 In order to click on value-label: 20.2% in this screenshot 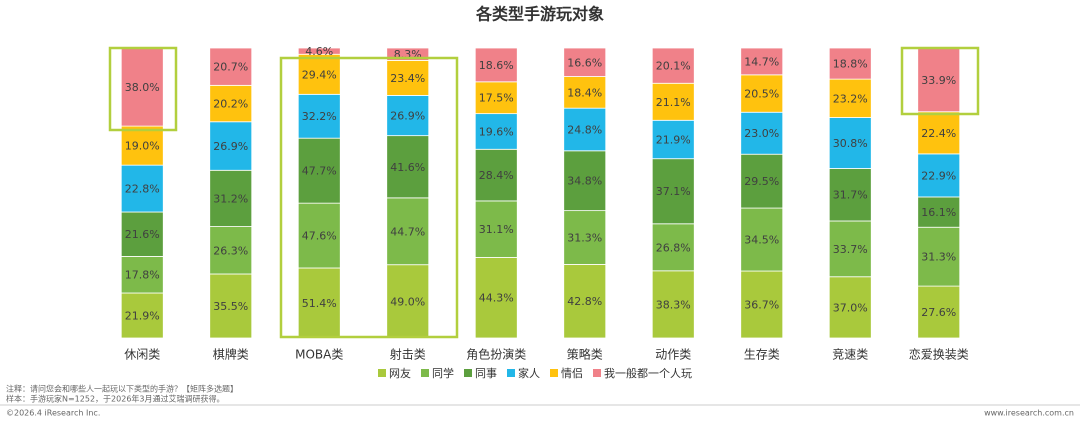, I will do `click(230, 104)`.